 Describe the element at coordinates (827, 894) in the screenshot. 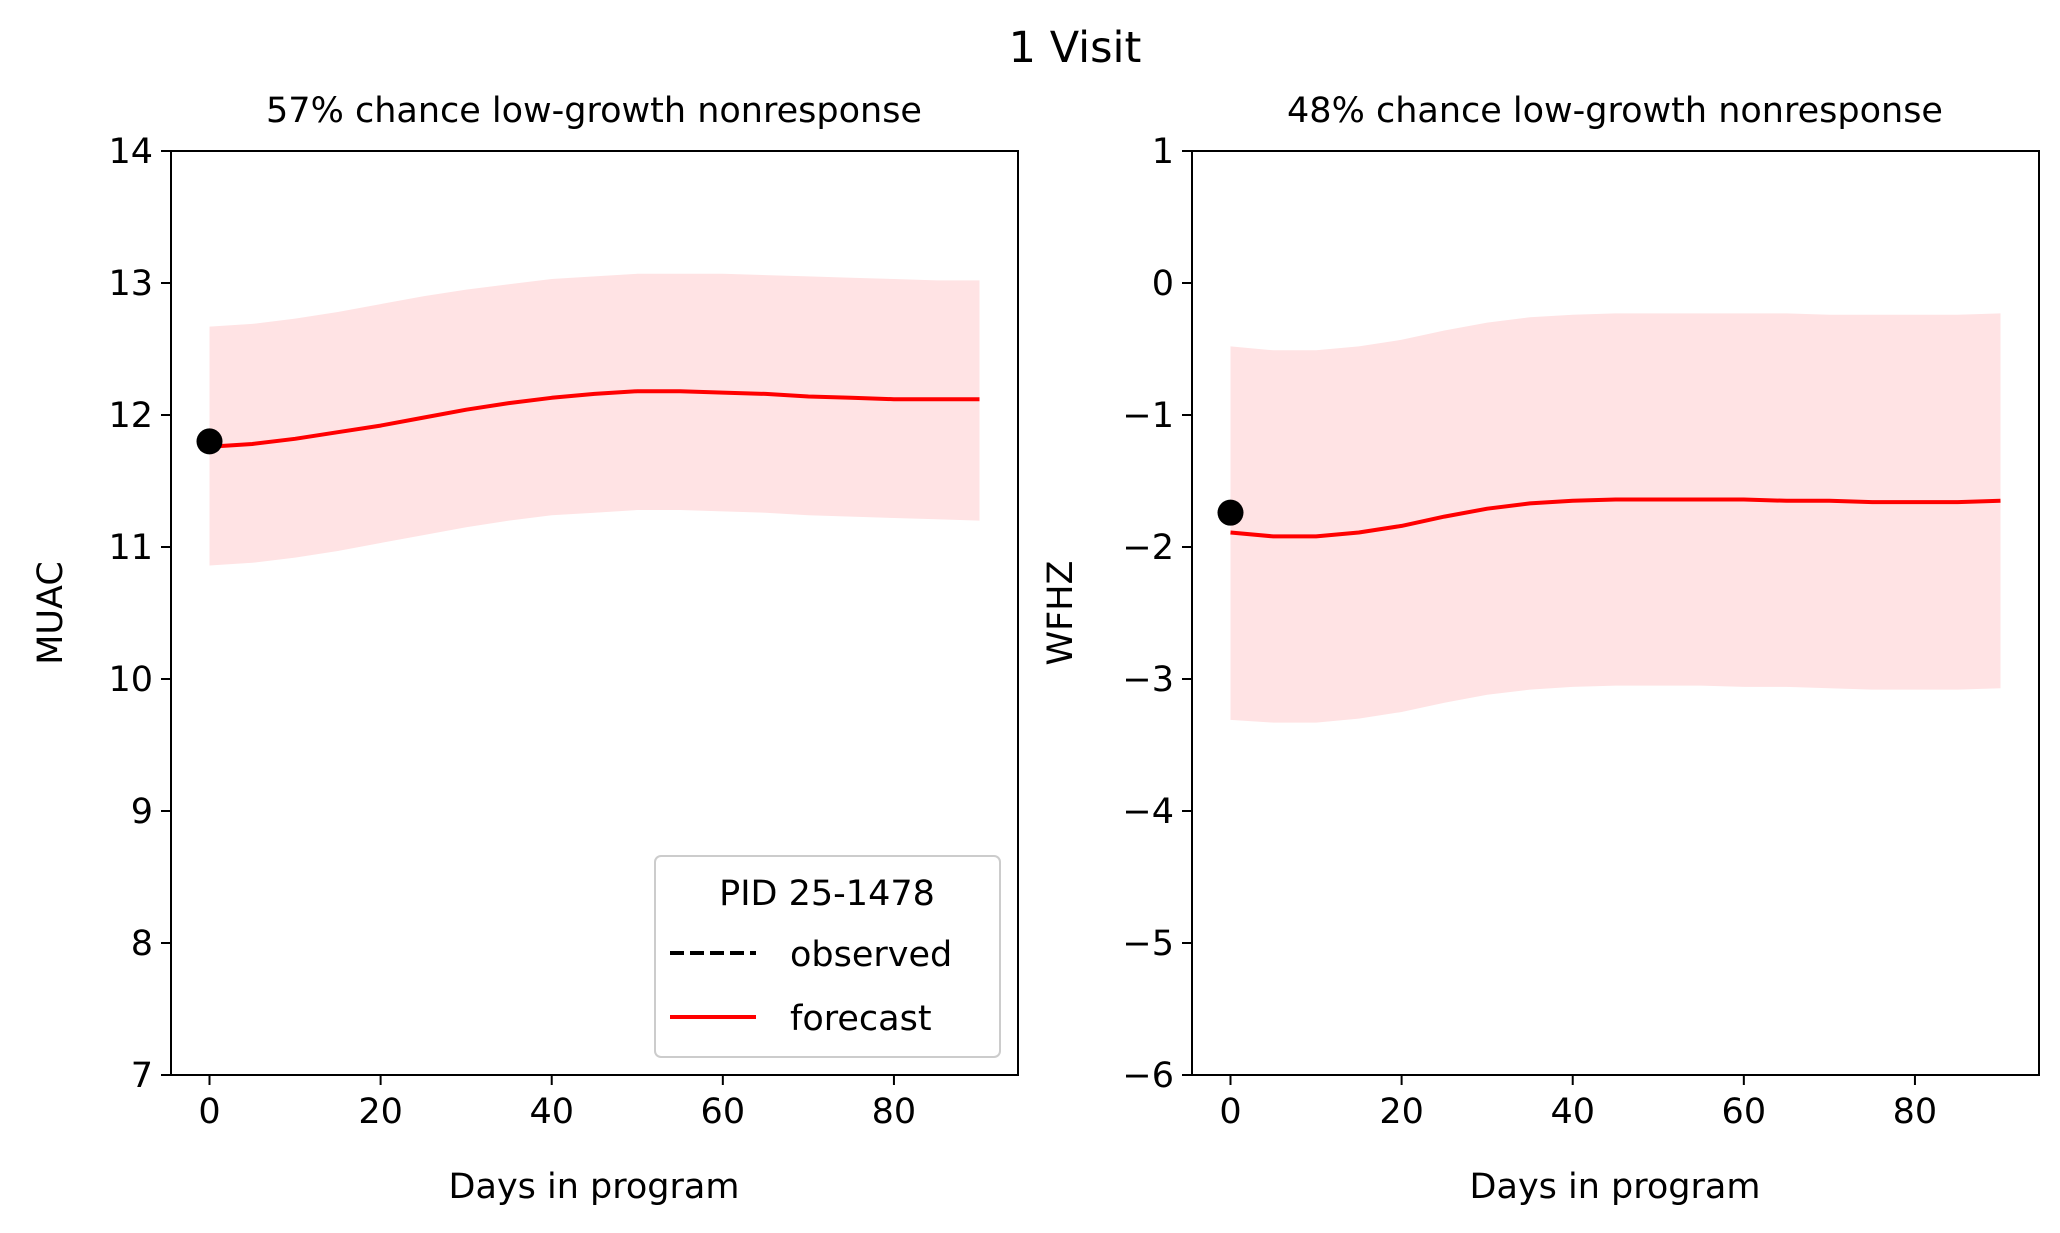

I see `legend-title: PID 25-1478` at that location.